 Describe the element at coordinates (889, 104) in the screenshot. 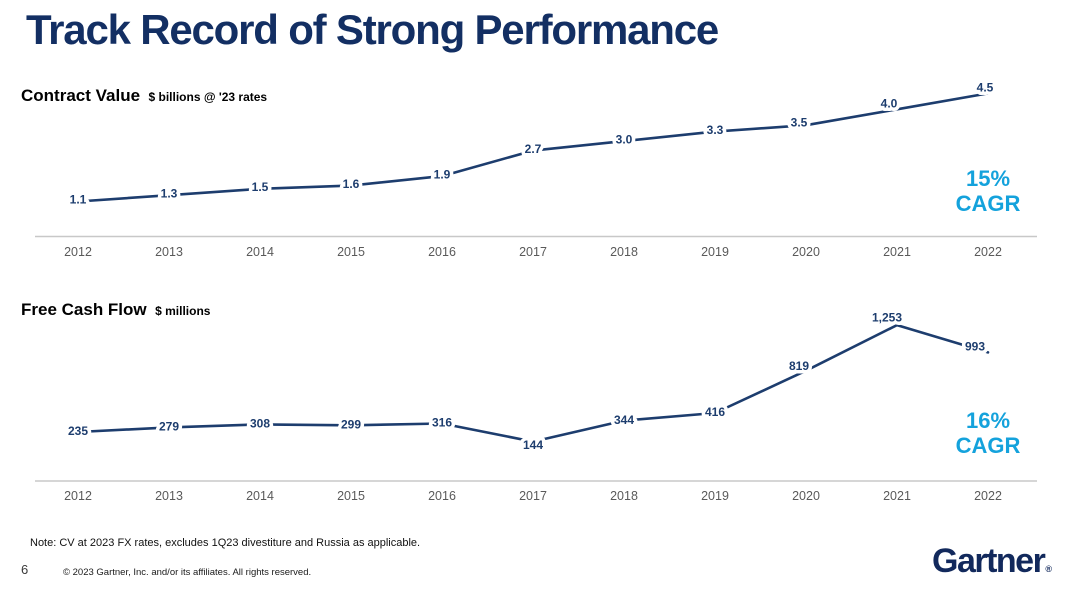

I see `data-label: 4.0` at that location.